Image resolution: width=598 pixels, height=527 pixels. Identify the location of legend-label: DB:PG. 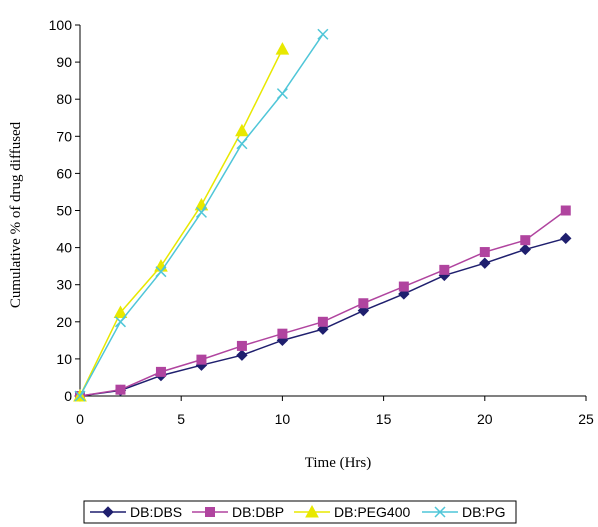
(484, 512).